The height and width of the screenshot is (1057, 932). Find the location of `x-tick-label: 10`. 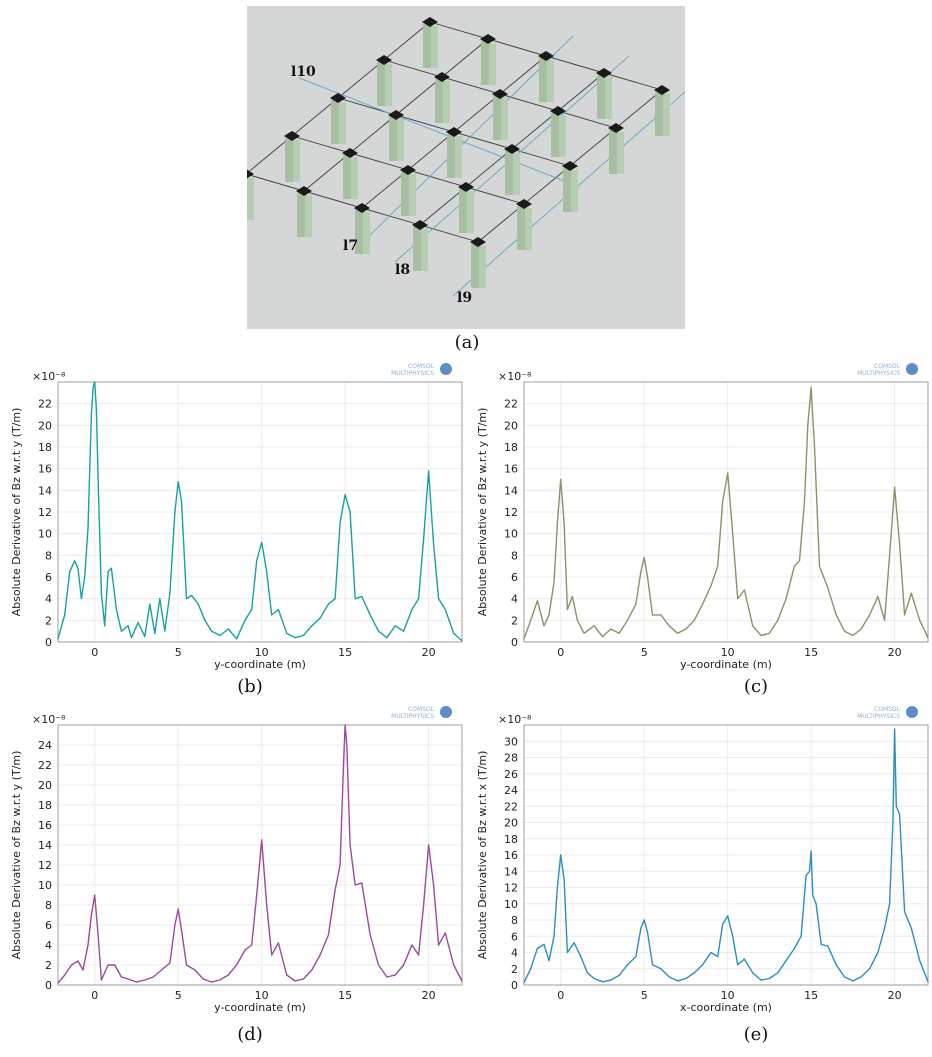

x-tick-label: 10 is located at coordinates (262, 652).